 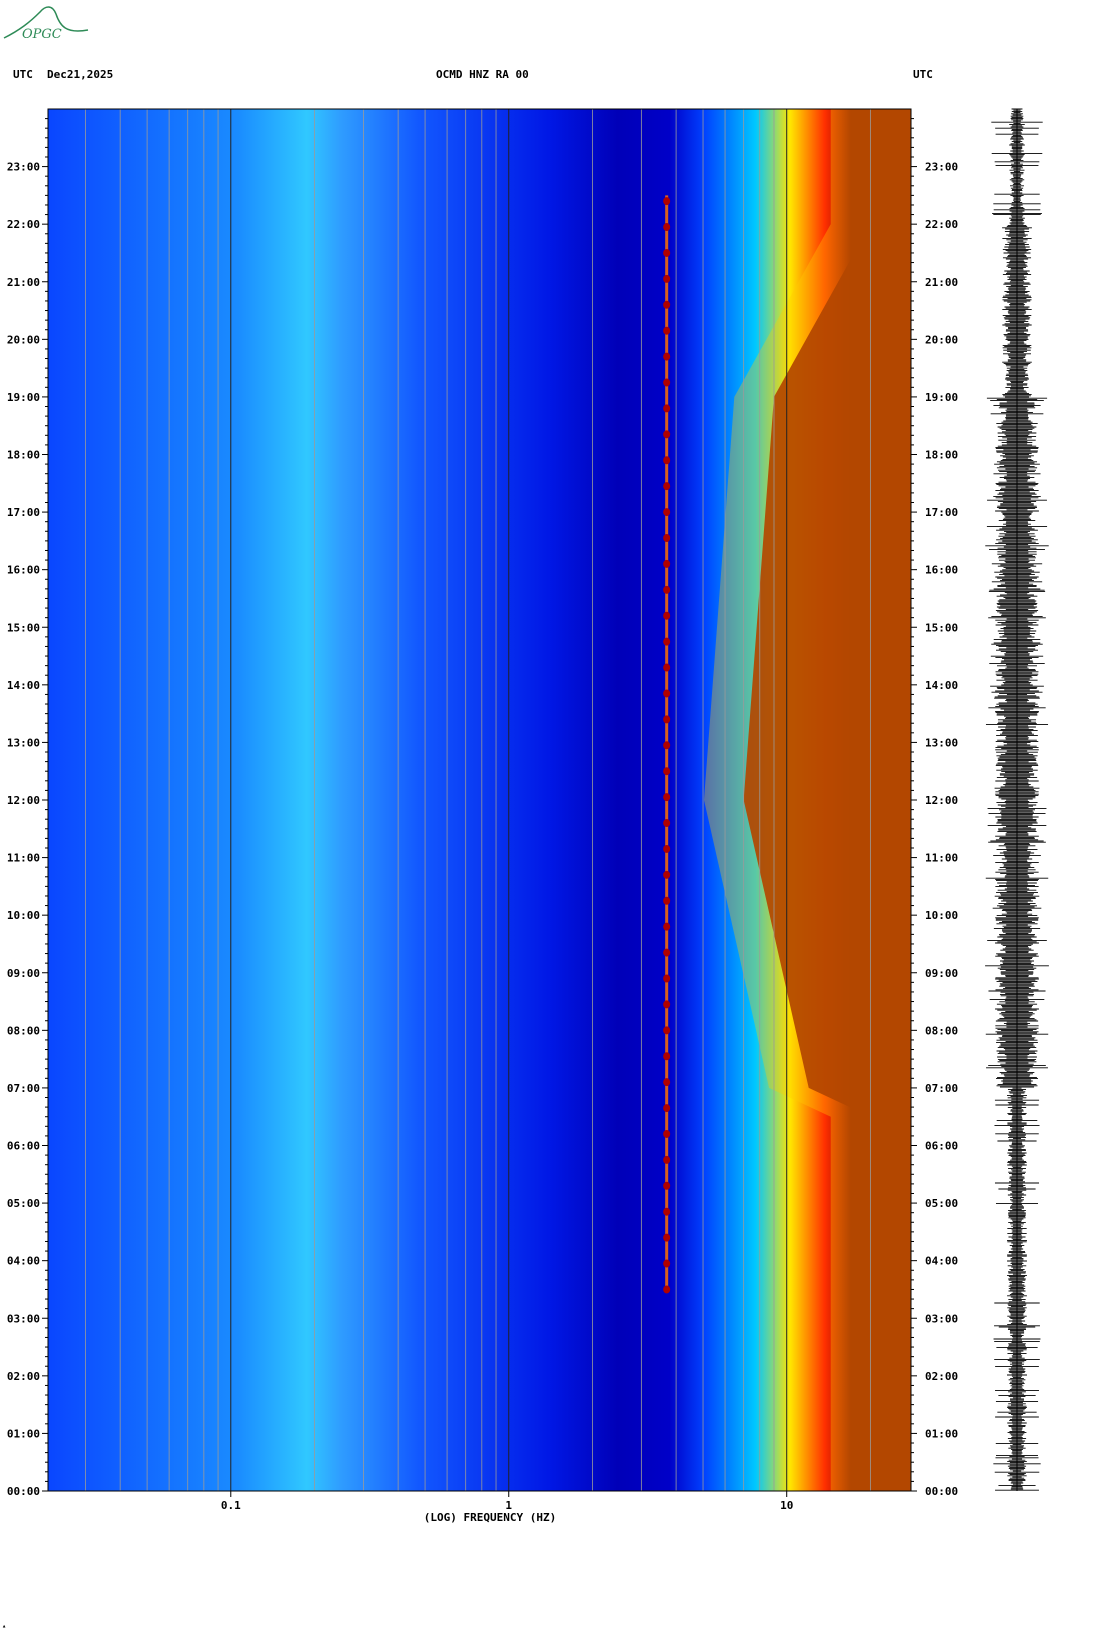 I want to click on y-tick-label-right: 05:00, so click(x=941, y=1203).